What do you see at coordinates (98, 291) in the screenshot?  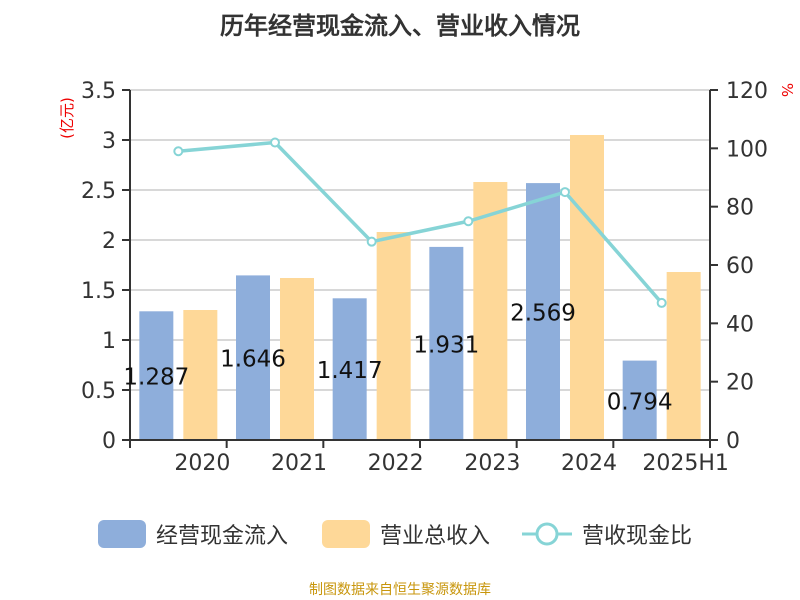 I see `y-tick-label-left: 1.5` at bounding box center [98, 291].